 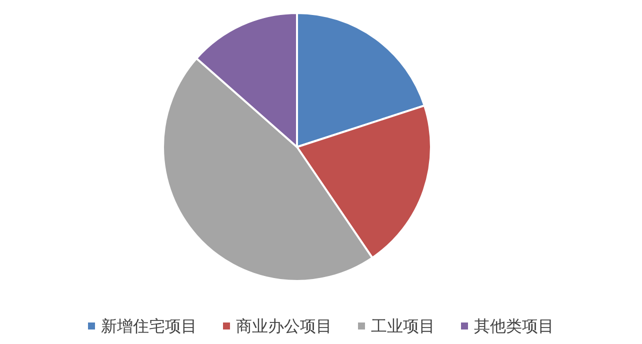 I want to click on legend-label: 新增住宅项目, so click(x=149, y=326).